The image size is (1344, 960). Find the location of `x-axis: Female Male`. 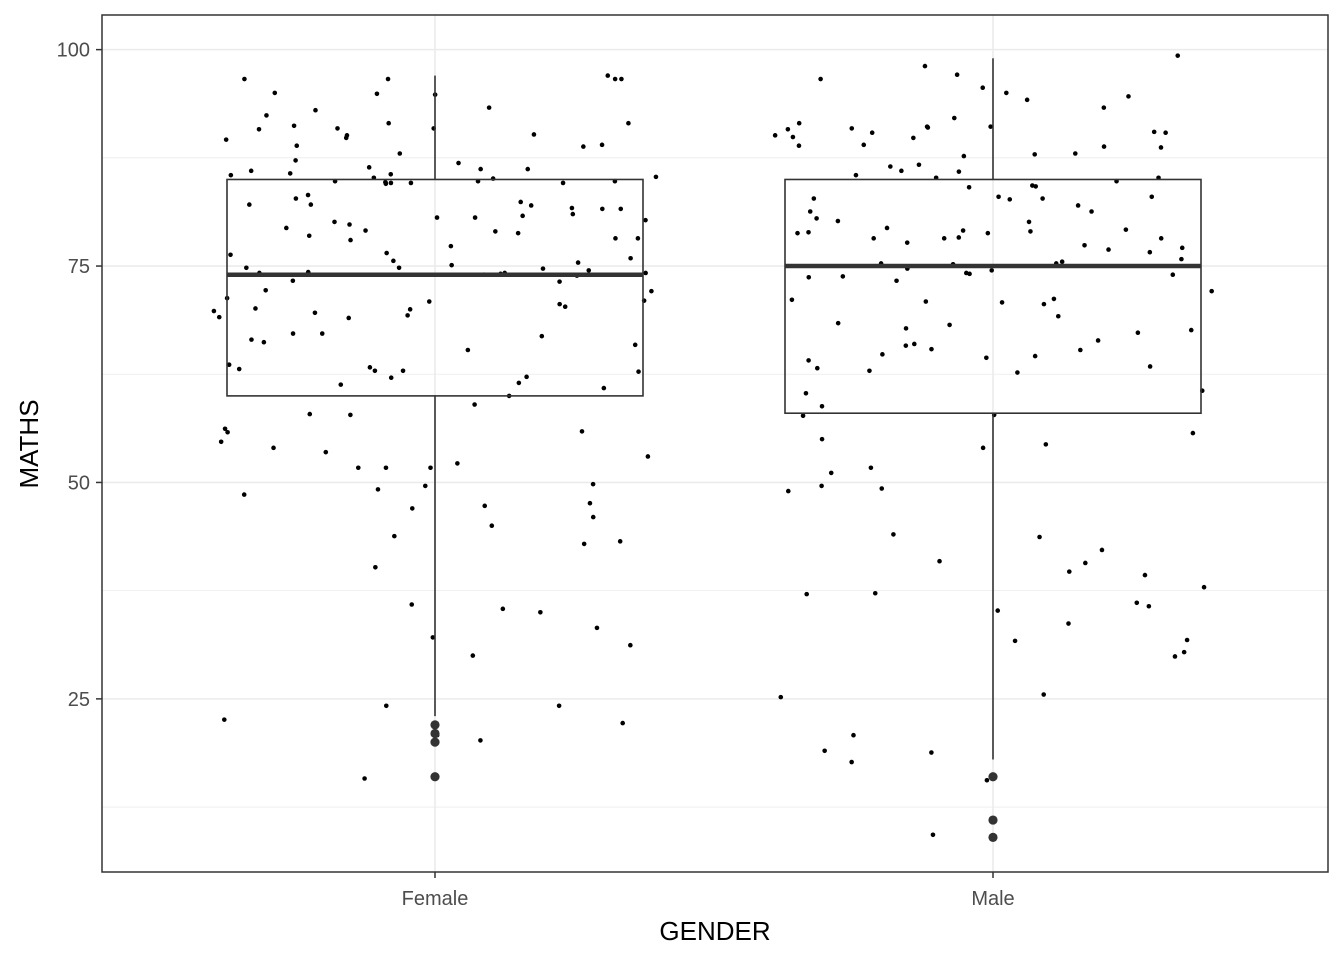

x-axis: Female Male is located at coordinates (708, 891).